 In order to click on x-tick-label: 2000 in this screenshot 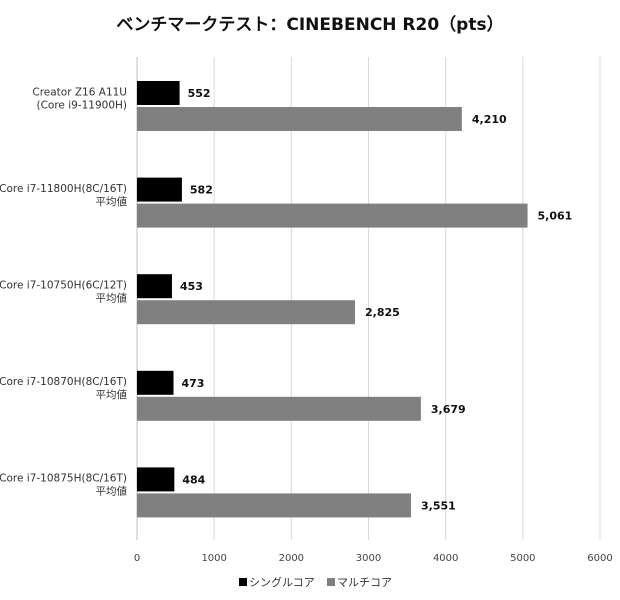, I will do `click(291, 558)`.